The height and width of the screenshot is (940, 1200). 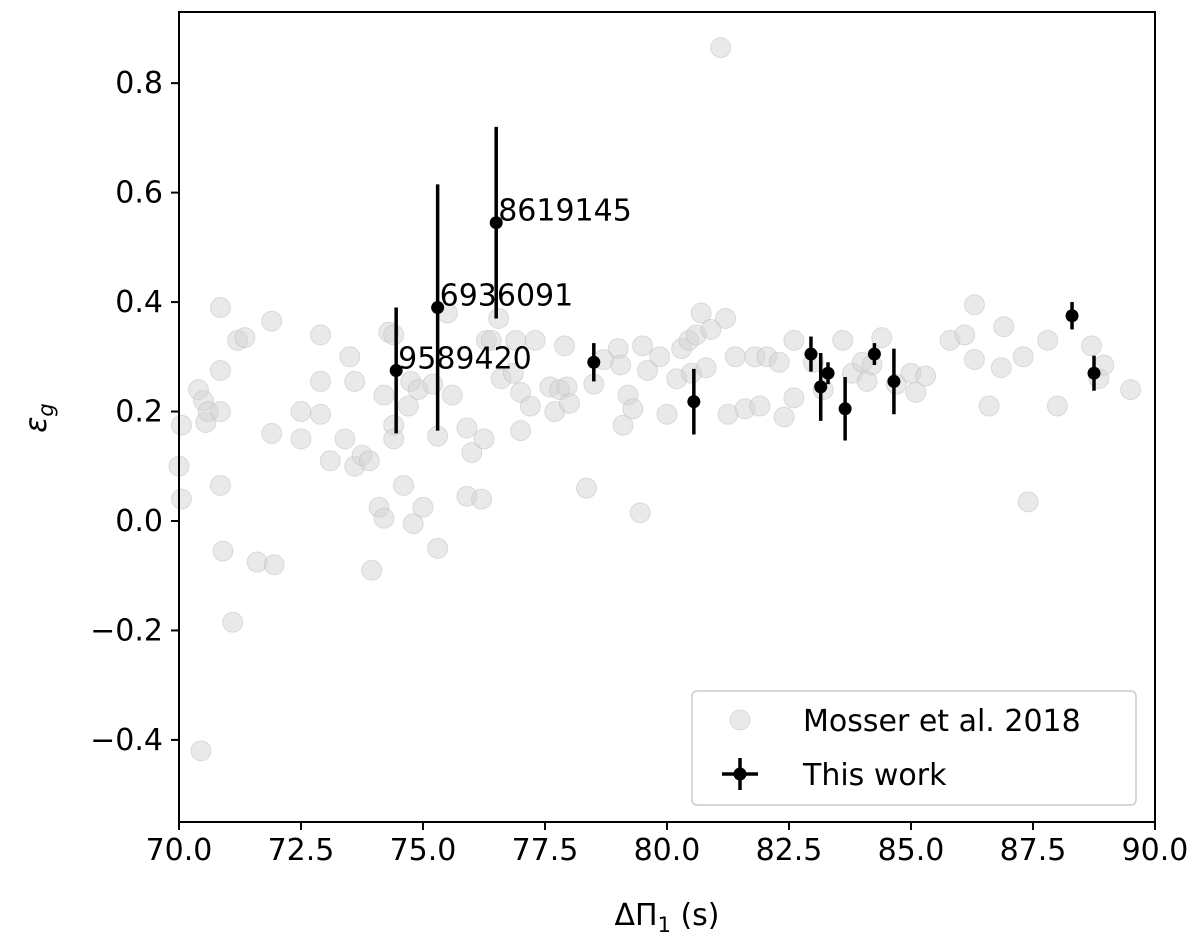 I want to click on x-tick-label: 87.5, so click(x=1033, y=850).